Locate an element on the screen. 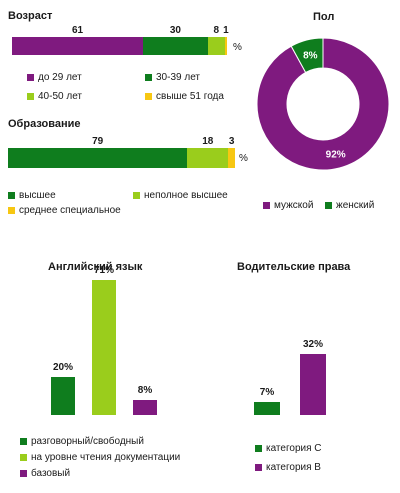 The height and width of the screenshot is (493, 400). license-bar-label-0: 7% is located at coordinates (267, 392).